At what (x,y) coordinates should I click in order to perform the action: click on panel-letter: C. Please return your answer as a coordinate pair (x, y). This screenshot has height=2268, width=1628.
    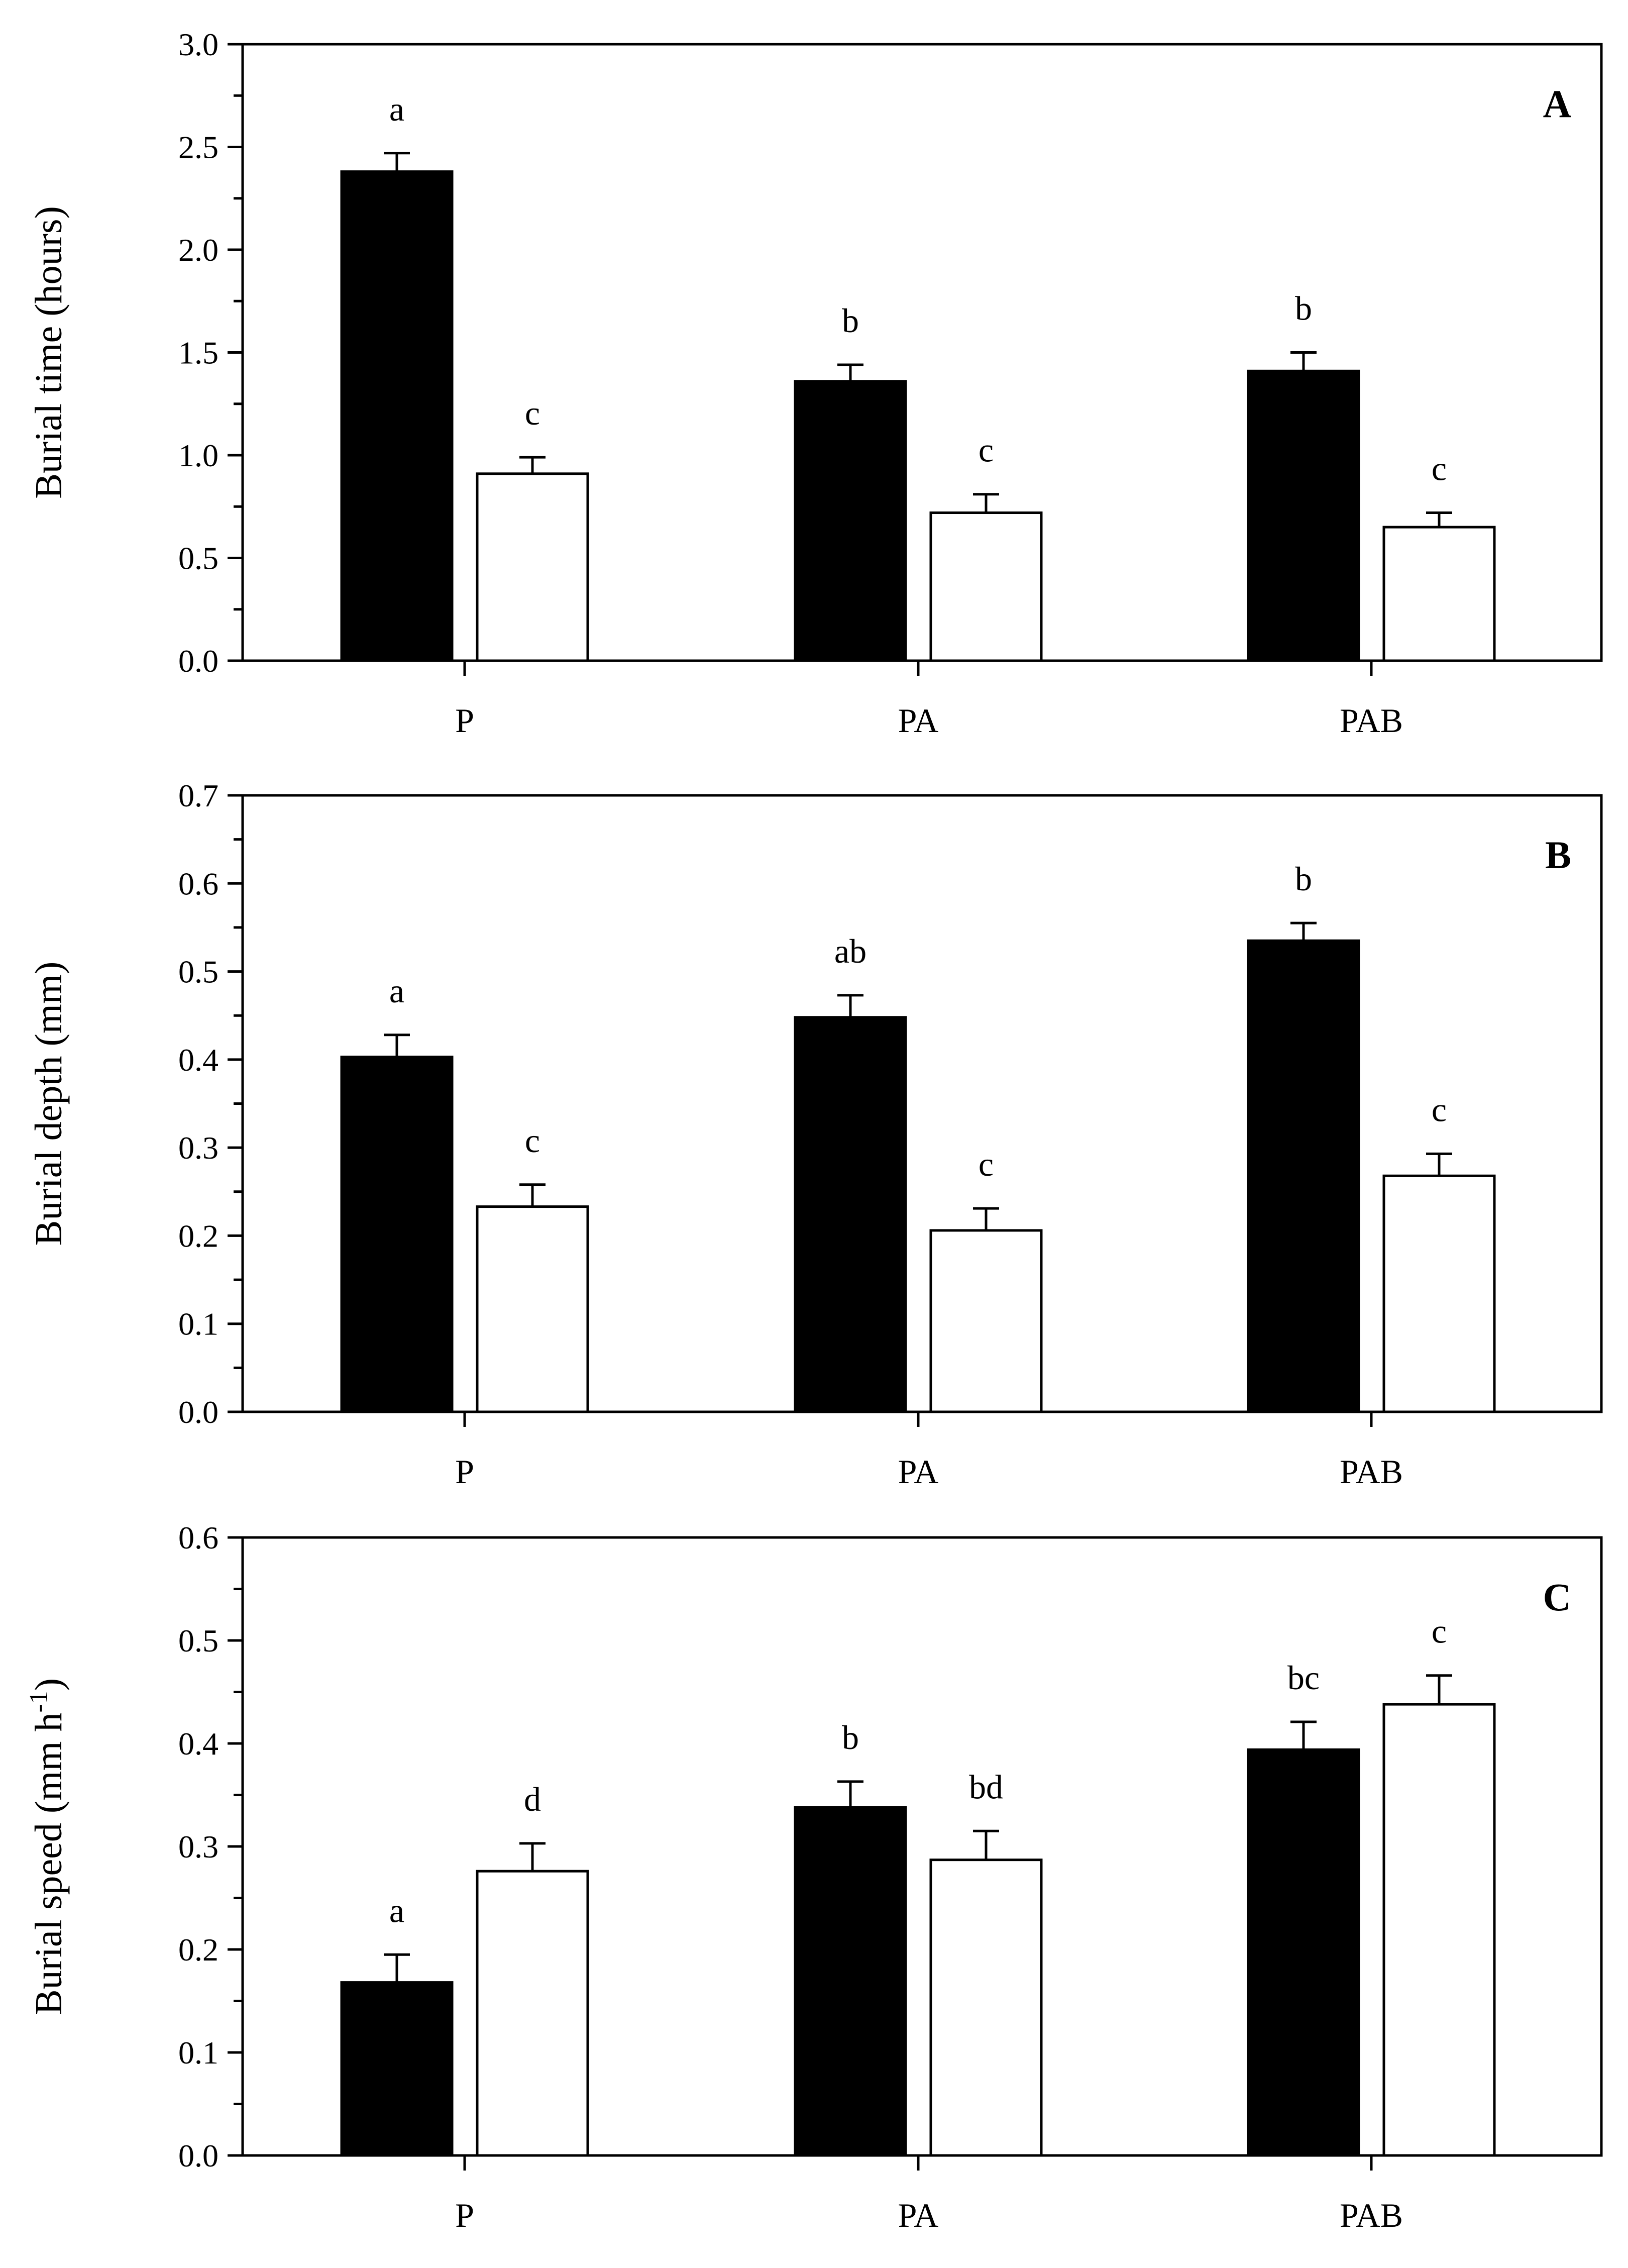
    Looking at the image, I should click on (1557, 1597).